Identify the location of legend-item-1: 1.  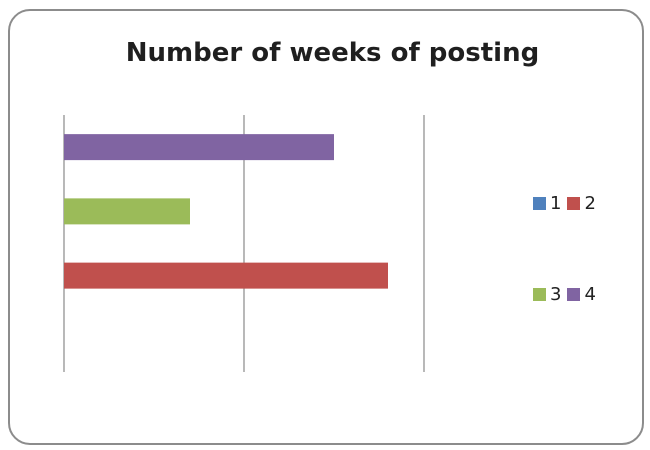
(547, 203).